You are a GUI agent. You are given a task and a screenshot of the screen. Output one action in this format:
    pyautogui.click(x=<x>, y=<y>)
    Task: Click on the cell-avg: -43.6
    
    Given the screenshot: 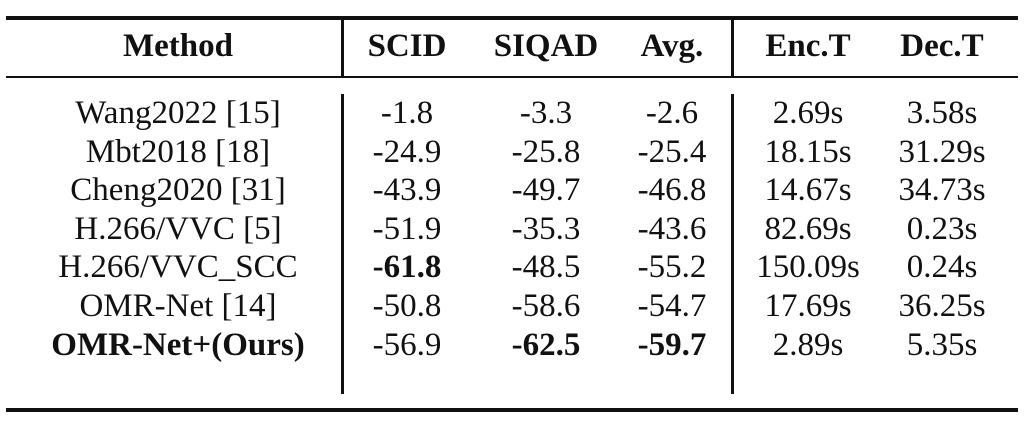 What is the action you would take?
    pyautogui.click(x=672, y=228)
    